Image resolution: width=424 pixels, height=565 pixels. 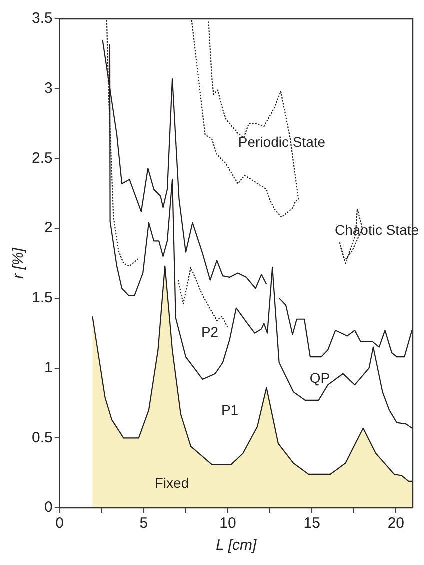 What do you see at coordinates (42, 19) in the screenshot?
I see `y-tick-label: 3.5` at bounding box center [42, 19].